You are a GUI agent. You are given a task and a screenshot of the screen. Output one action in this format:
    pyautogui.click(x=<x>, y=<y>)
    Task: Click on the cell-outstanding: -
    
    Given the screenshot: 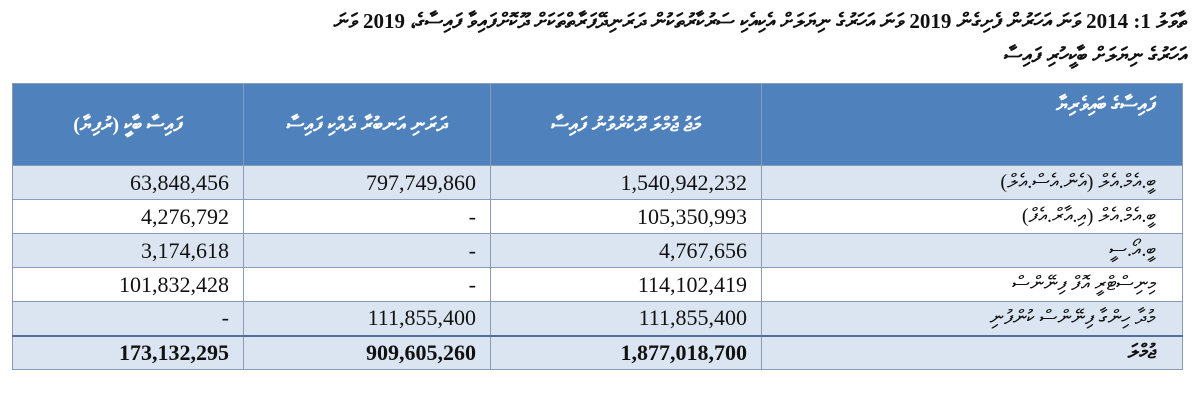 What is the action you would take?
    pyautogui.click(x=128, y=318)
    